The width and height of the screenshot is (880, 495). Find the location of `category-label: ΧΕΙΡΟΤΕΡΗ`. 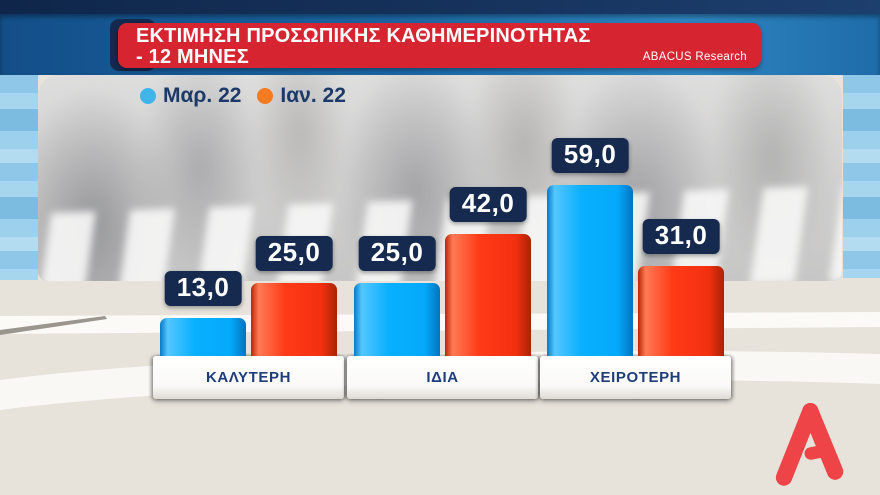

category-label: ΧΕΙΡΟΤΕΡΗ is located at coordinates (635, 377).